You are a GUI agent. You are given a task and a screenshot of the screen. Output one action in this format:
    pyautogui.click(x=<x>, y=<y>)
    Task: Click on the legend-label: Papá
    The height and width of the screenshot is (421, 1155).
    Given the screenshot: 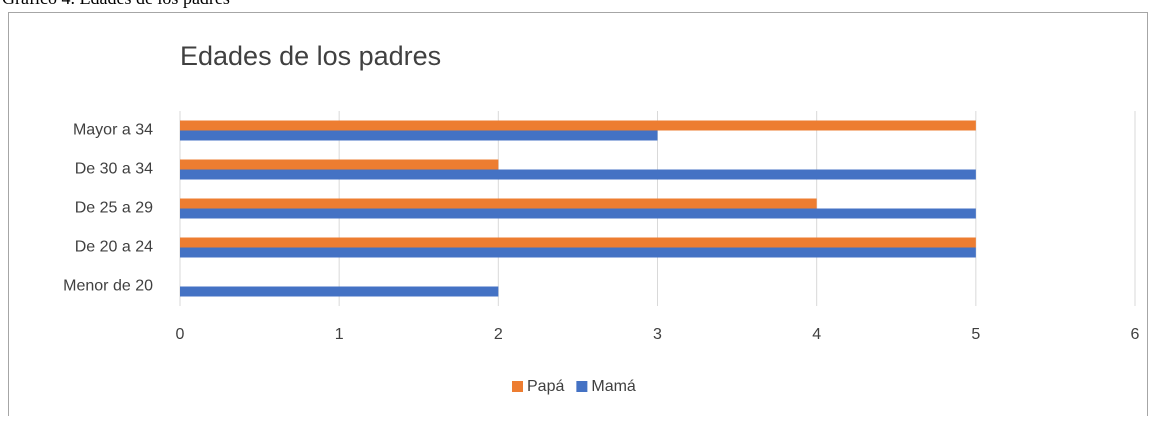 What is the action you would take?
    pyautogui.click(x=545, y=386)
    